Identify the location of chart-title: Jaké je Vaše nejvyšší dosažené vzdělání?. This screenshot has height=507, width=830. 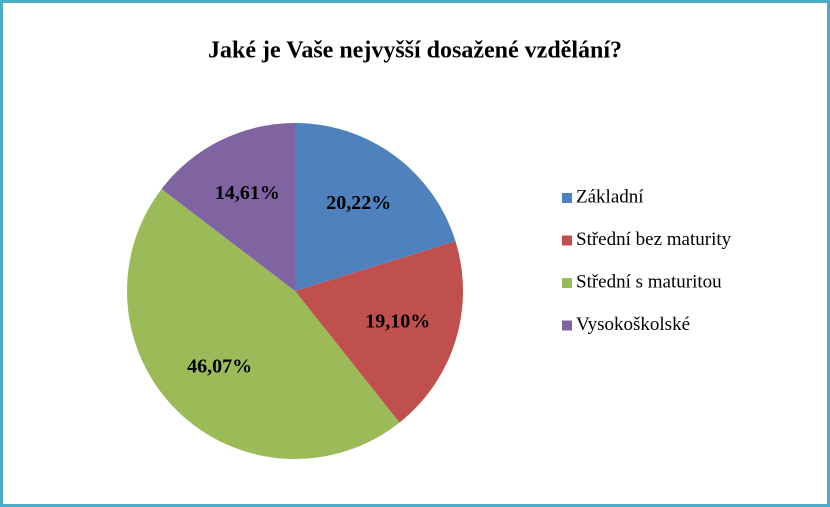
(415, 51).